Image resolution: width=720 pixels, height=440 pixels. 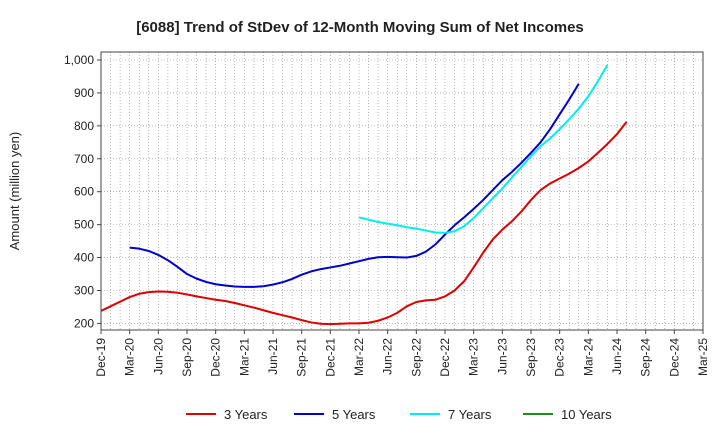 I want to click on x-tick-label: Mar-21, so click(x=244, y=357).